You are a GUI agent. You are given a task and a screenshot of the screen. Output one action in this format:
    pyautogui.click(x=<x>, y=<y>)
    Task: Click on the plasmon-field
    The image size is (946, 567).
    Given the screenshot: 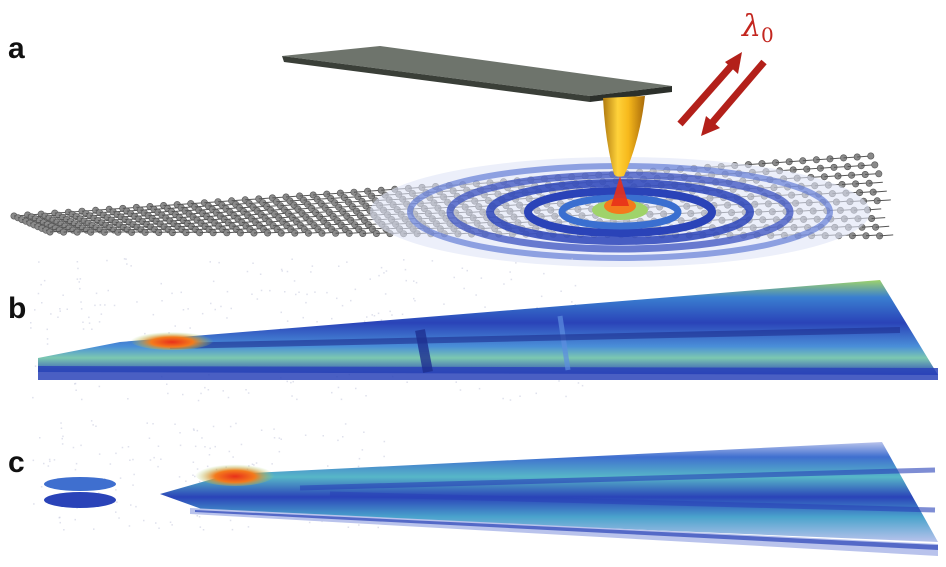 What is the action you would take?
    pyautogui.click(x=620, y=212)
    